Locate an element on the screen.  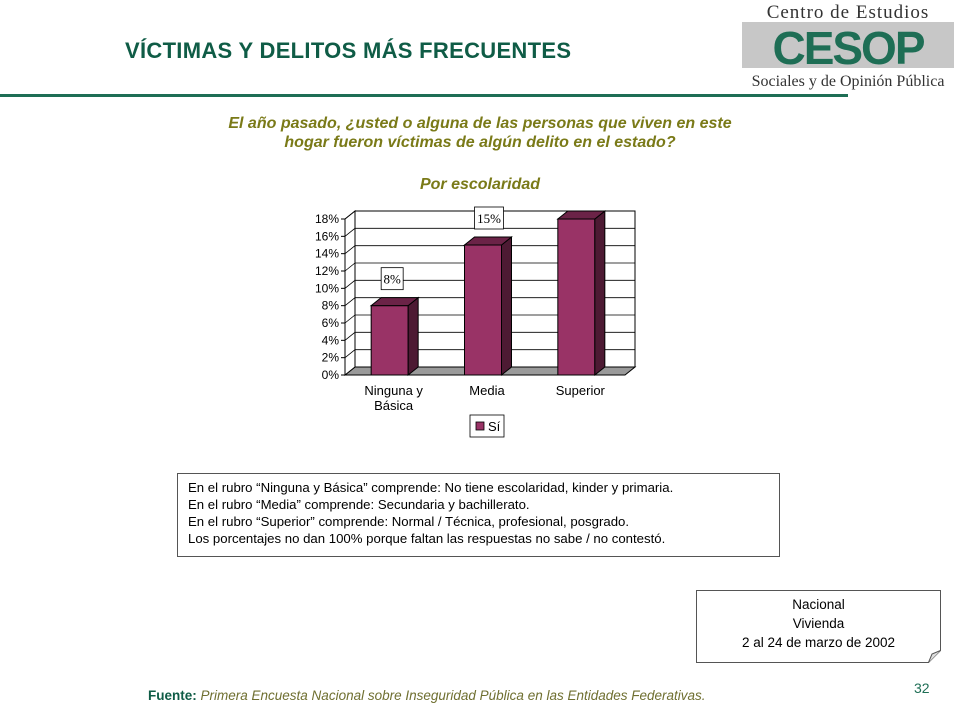
x-tick-label: Básica is located at coordinates (394, 405).